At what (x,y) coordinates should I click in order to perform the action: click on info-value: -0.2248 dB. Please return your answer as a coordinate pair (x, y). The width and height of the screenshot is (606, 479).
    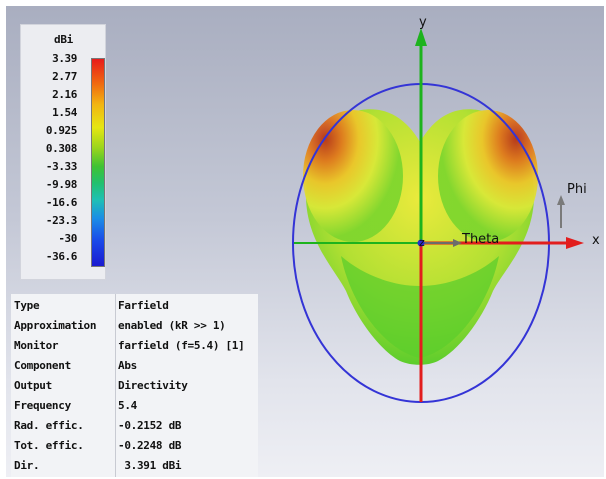
    Looking at the image, I should click on (150, 445).